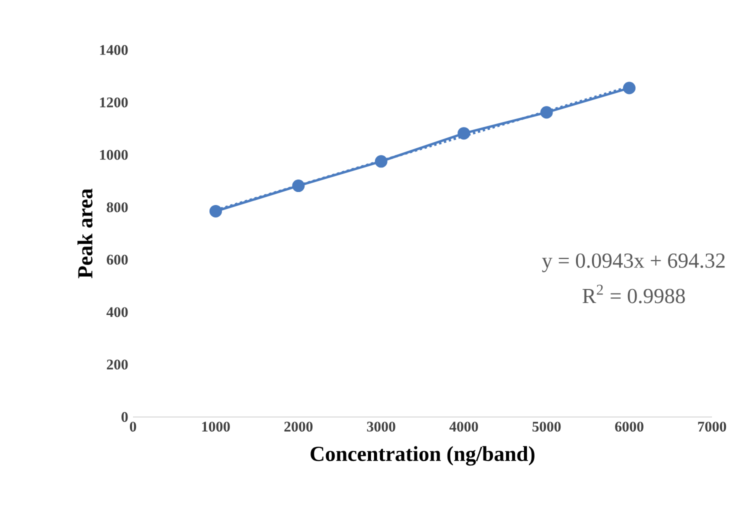 The height and width of the screenshot is (524, 753). What do you see at coordinates (117, 365) in the screenshot?
I see `y-tick-label: 200` at bounding box center [117, 365].